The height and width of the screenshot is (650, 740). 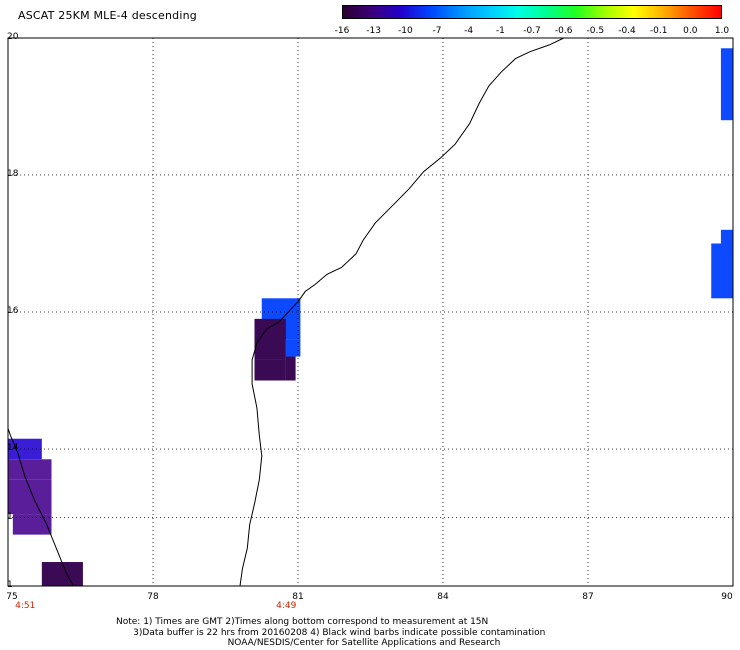 I want to click on time-label: 4:49, so click(x=286, y=606).